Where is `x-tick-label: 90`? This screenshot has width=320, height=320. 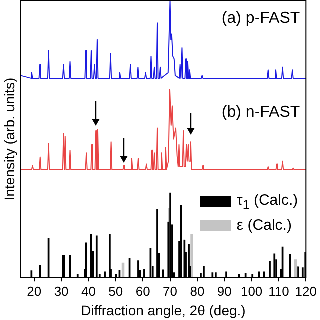 x-tick-label: 90 is located at coordinates (224, 291).